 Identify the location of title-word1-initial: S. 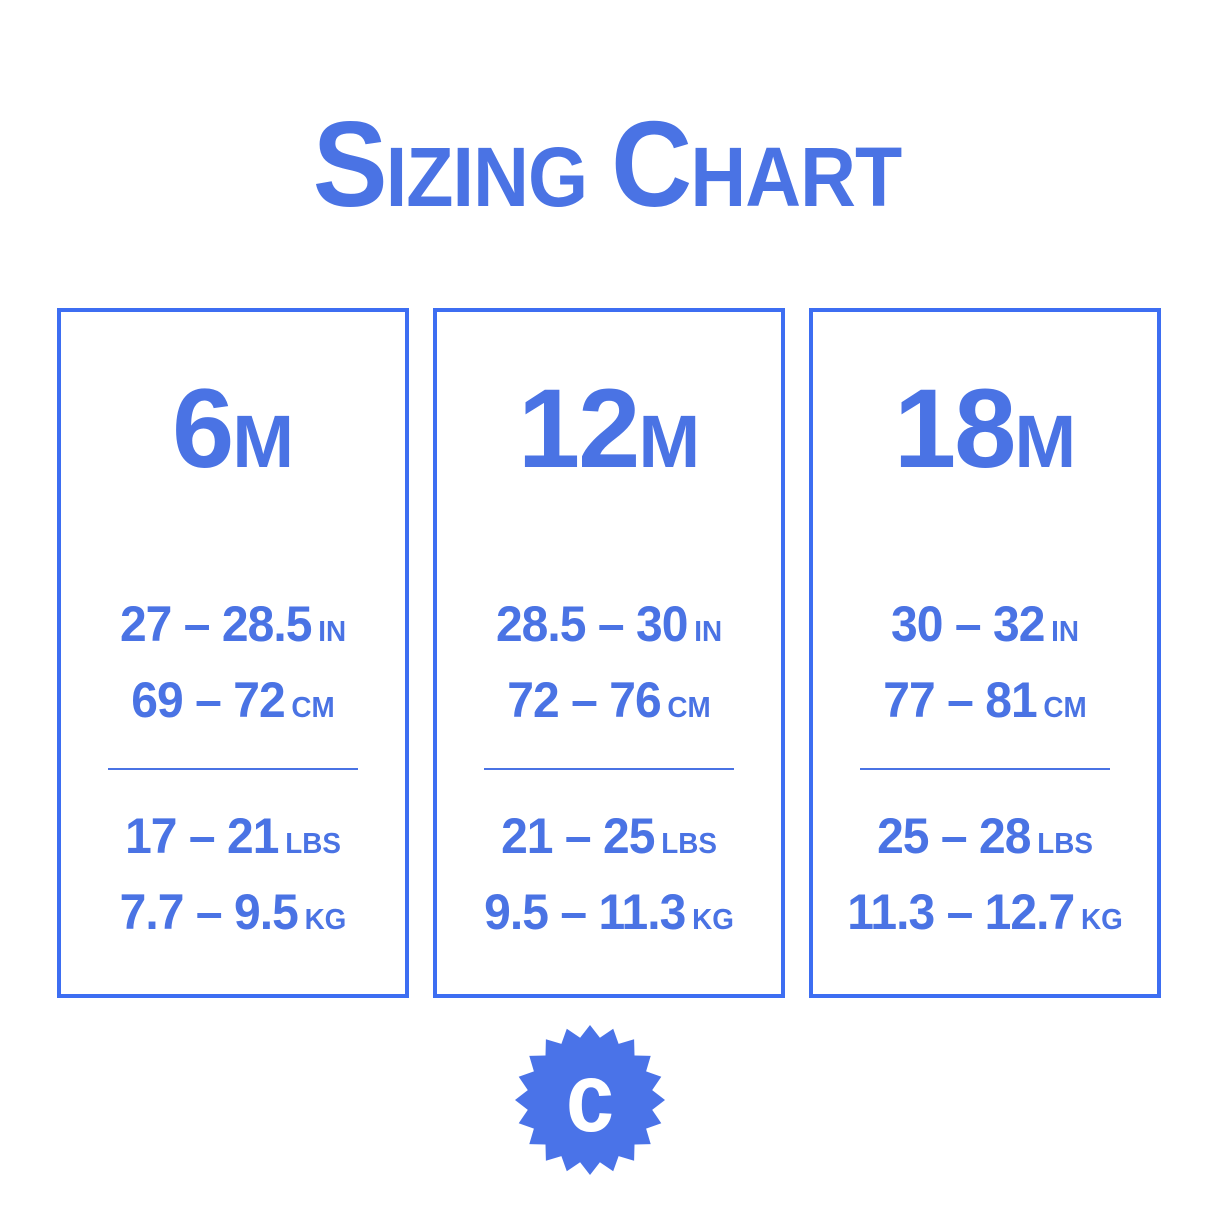
(350, 164).